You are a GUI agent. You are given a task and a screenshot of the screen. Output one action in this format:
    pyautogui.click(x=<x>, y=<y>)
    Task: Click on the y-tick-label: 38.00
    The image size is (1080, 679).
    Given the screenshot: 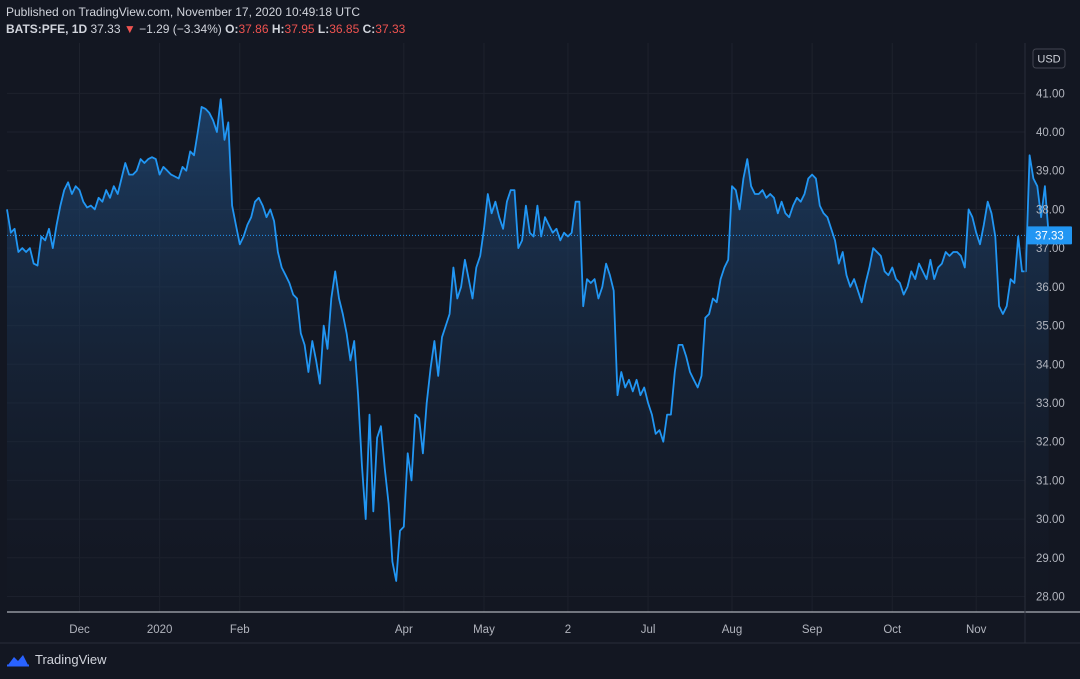 What is the action you would take?
    pyautogui.click(x=1050, y=210)
    